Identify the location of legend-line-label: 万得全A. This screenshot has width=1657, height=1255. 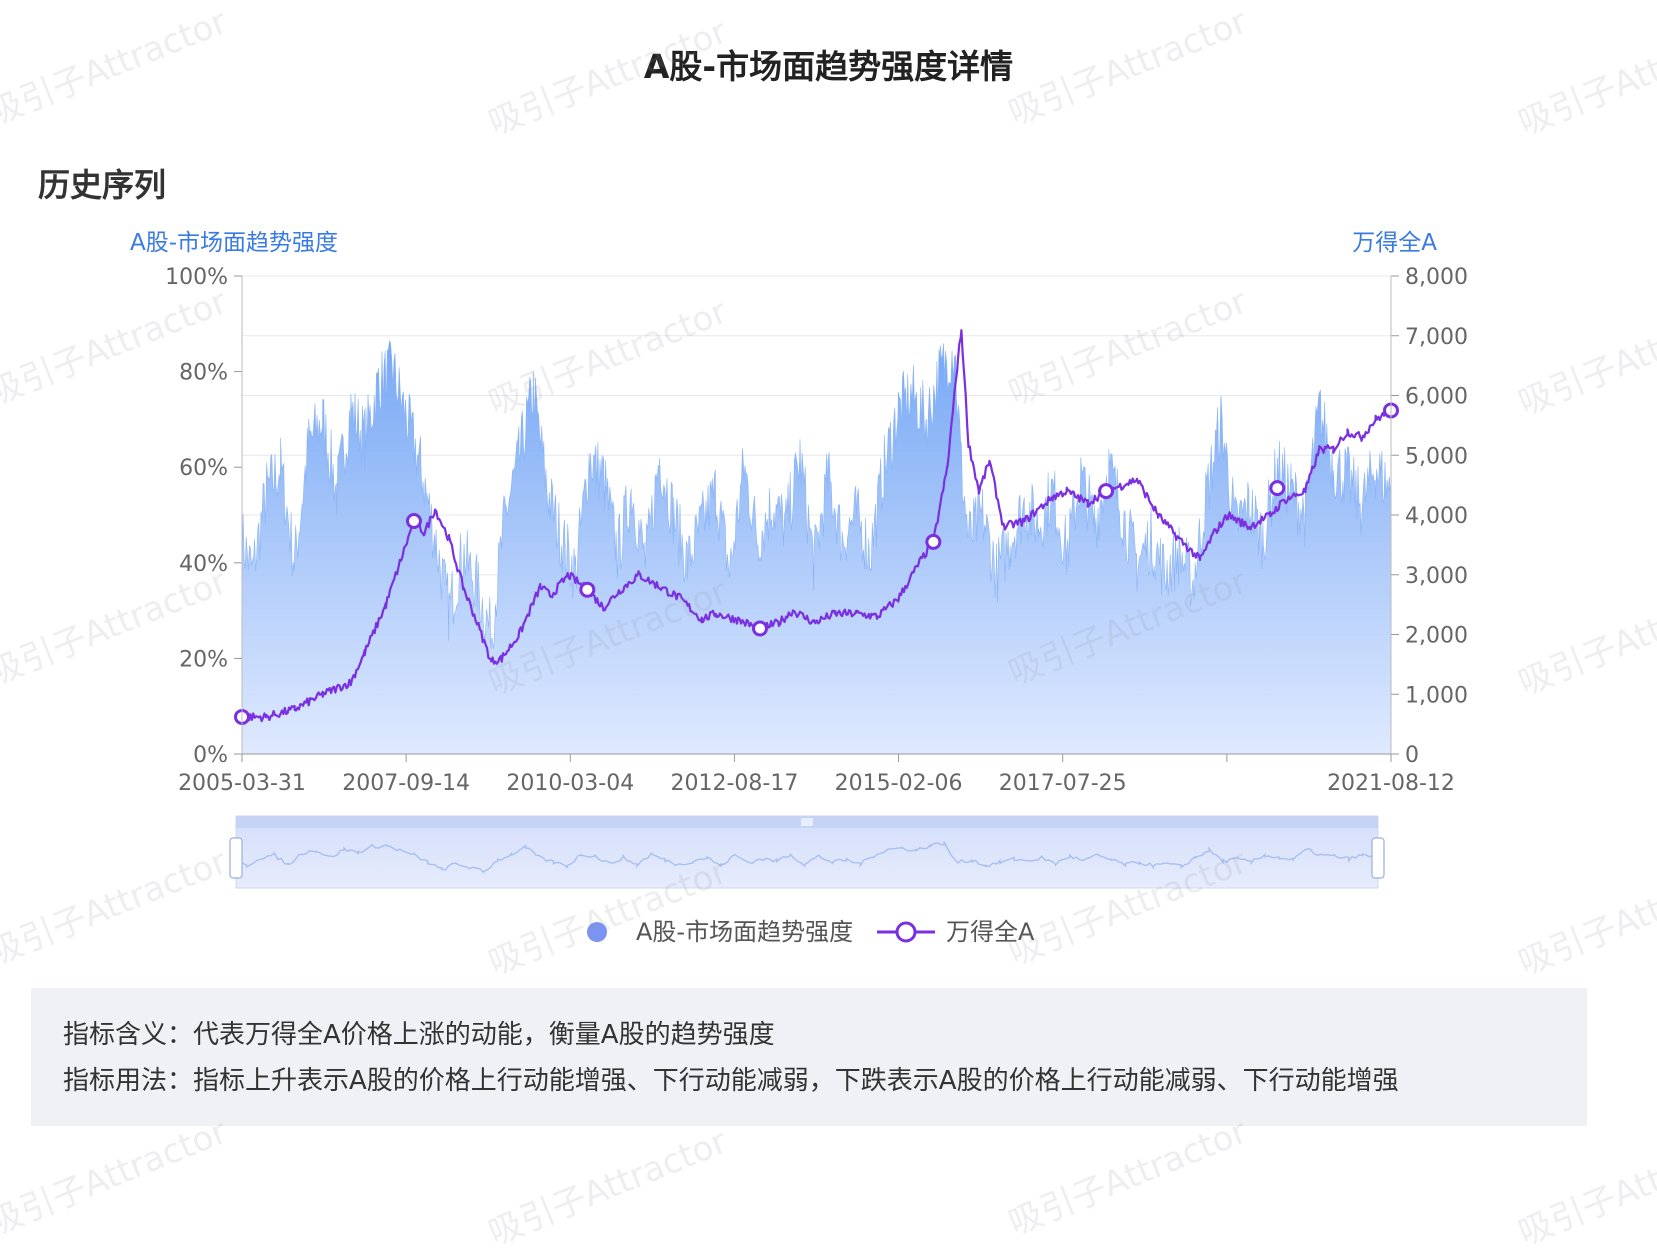
(990, 932).